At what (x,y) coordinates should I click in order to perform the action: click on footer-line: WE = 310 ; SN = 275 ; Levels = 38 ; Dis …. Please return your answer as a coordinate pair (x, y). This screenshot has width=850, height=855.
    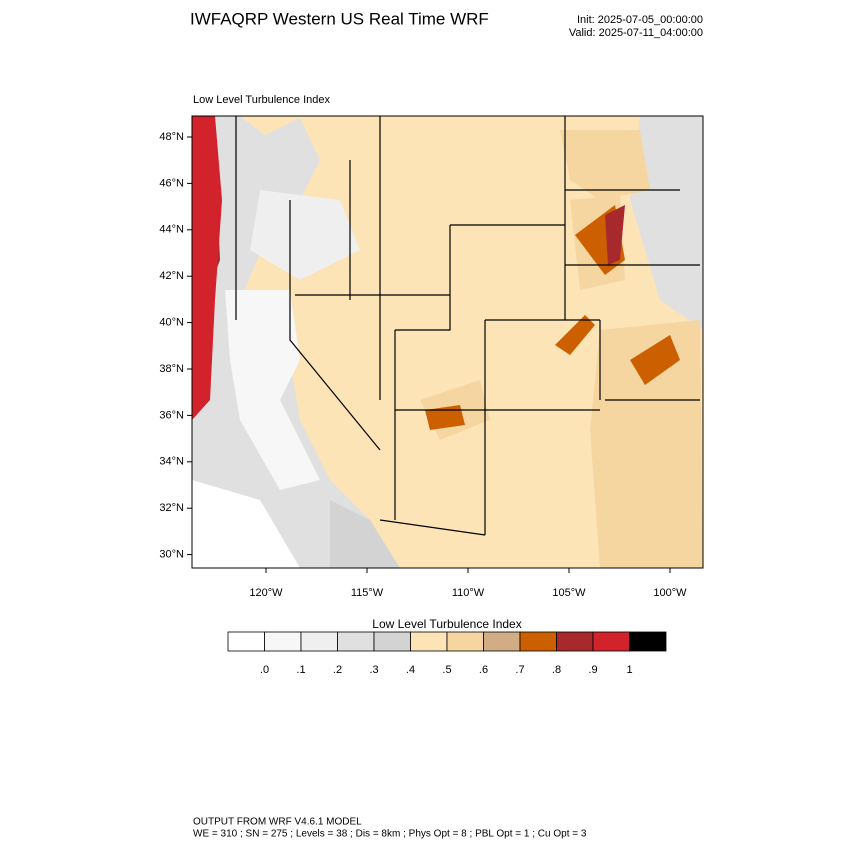
    Looking at the image, I should click on (390, 834).